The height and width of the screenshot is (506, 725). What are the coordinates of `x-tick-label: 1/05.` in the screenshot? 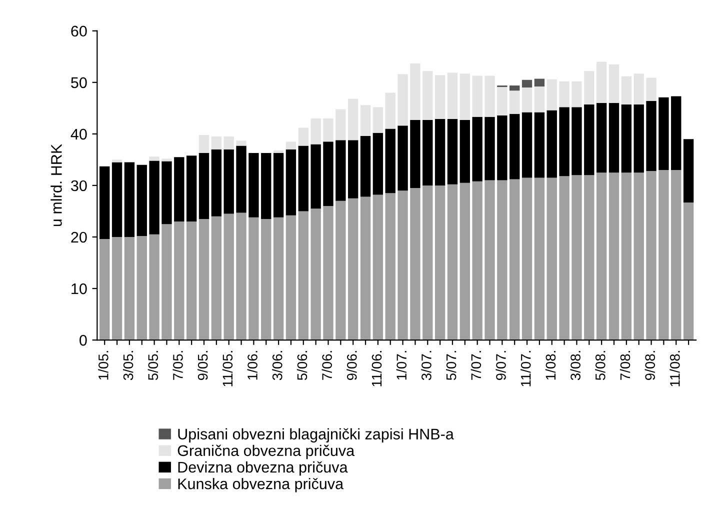 It's located at (103, 365).